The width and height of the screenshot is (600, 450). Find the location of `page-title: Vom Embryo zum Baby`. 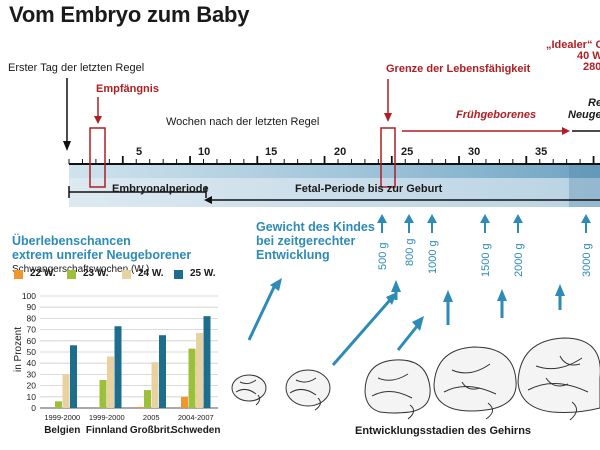

page-title: Vom Embryo zum Baby is located at coordinates (129, 14).